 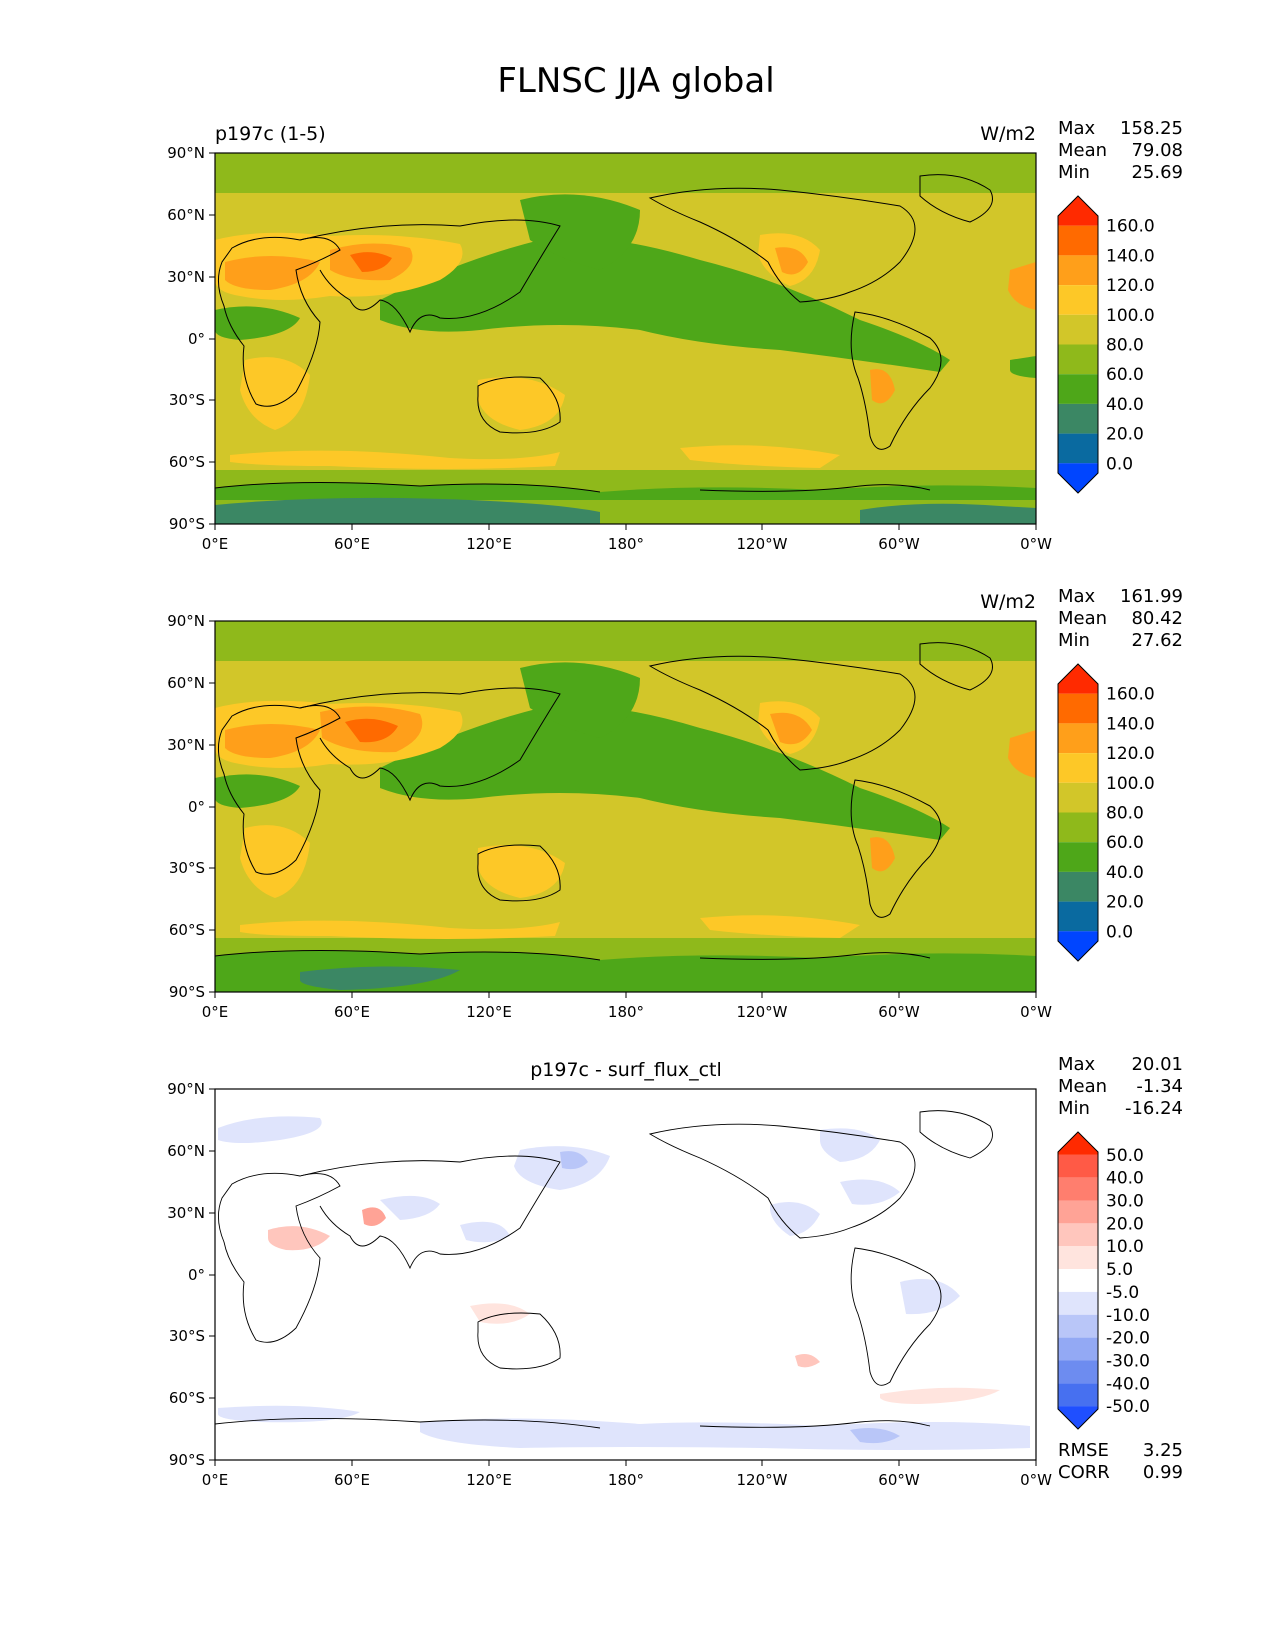 What do you see at coordinates (603, 1269) in the screenshot?
I see `coastlines-difference` at bounding box center [603, 1269].